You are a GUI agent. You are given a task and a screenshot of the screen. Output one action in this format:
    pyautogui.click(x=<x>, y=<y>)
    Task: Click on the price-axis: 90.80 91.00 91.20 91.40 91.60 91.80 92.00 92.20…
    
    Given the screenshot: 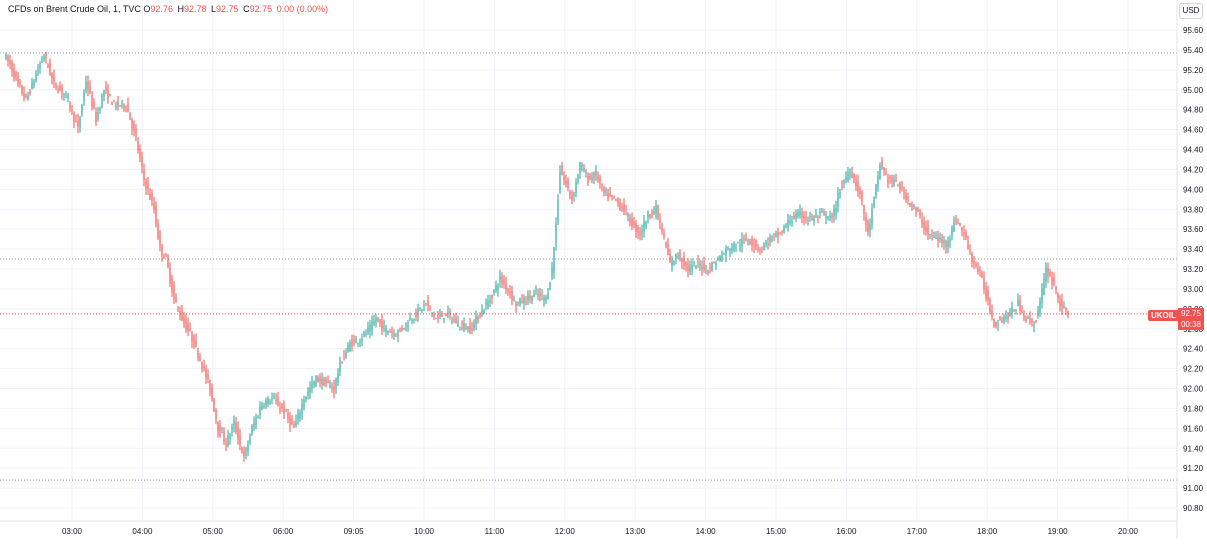 What is the action you would take?
    pyautogui.click(x=1193, y=269)
    